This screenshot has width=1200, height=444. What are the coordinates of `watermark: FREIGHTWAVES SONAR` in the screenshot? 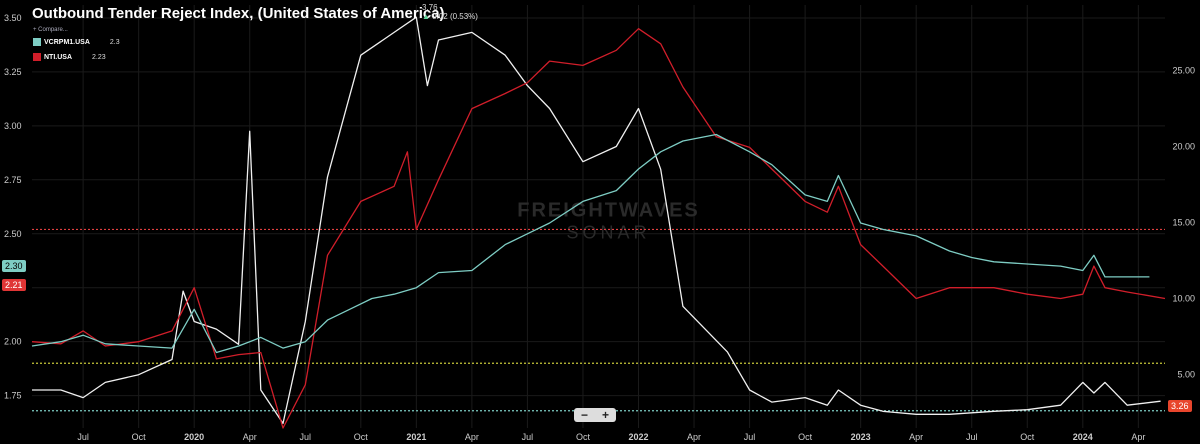 It's located at (608, 221).